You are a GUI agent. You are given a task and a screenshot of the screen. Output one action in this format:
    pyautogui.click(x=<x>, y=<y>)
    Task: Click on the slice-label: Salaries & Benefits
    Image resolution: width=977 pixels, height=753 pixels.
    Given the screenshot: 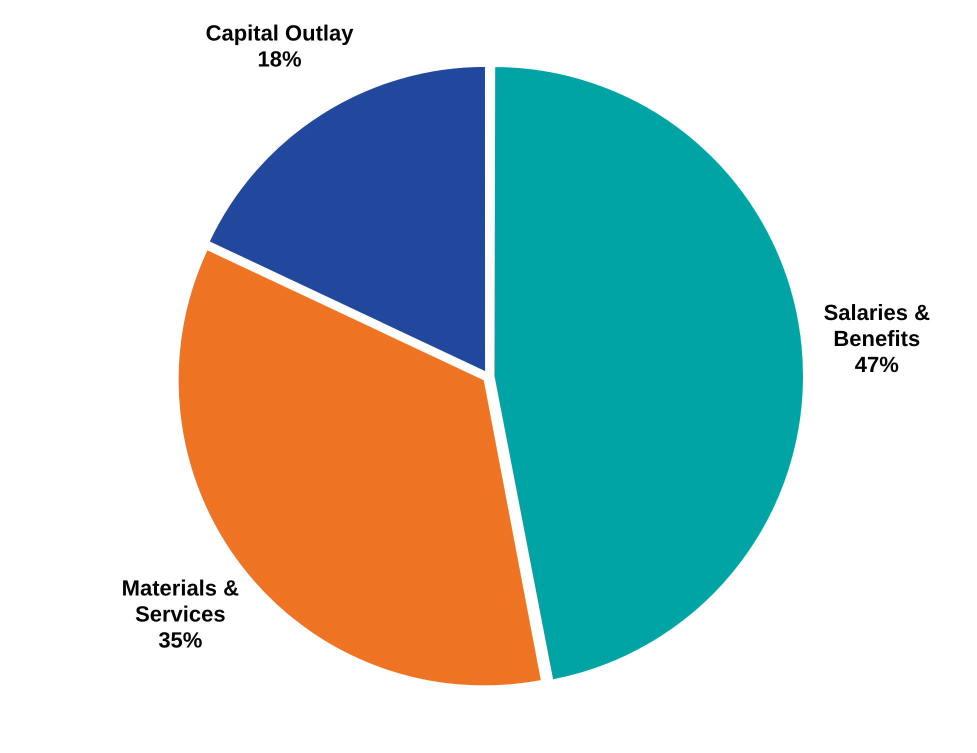 What is the action you would take?
    pyautogui.click(x=877, y=325)
    